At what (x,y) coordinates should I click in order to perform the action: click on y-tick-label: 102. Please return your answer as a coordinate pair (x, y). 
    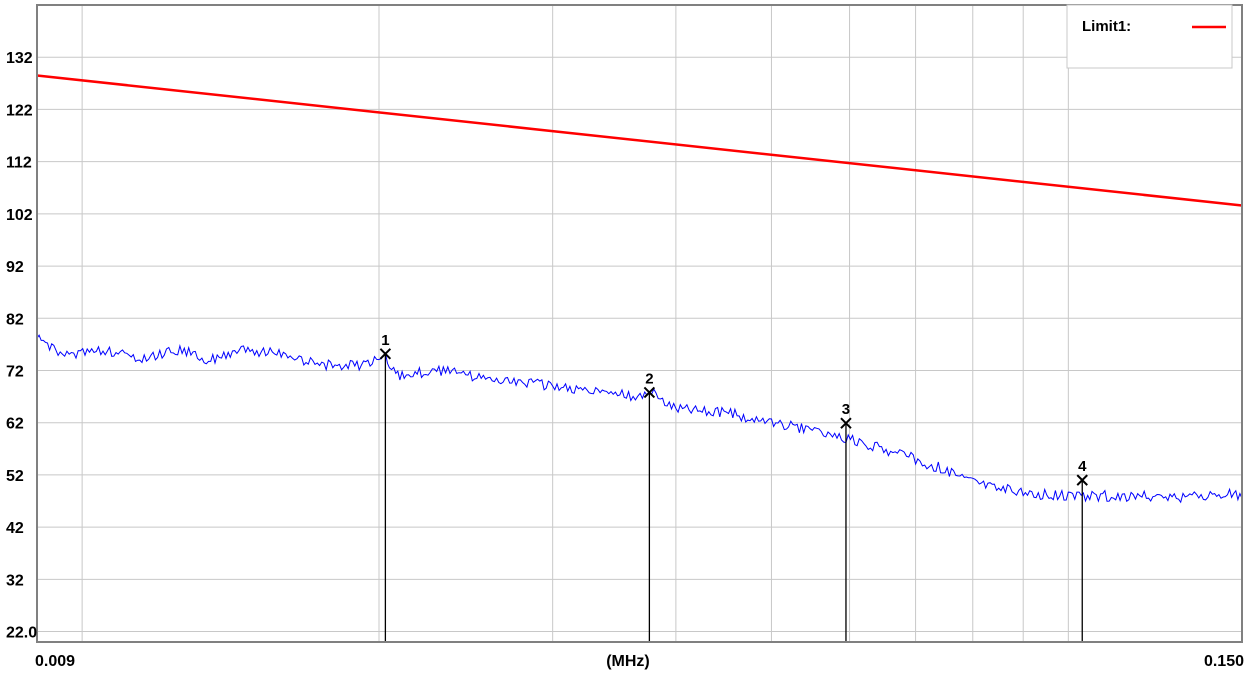
    Looking at the image, I should click on (19, 215).